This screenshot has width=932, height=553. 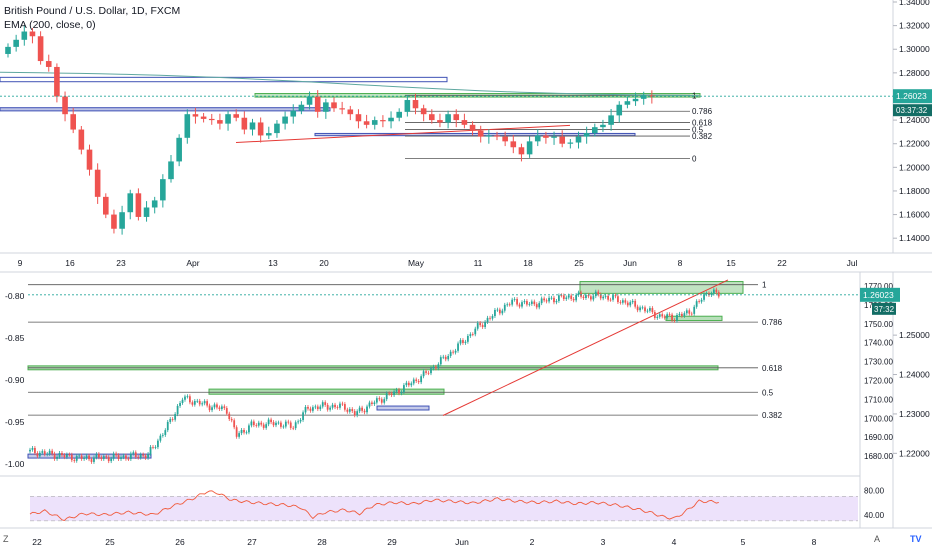 I want to click on secondary-axis-label: 1680.00, so click(x=878, y=456).